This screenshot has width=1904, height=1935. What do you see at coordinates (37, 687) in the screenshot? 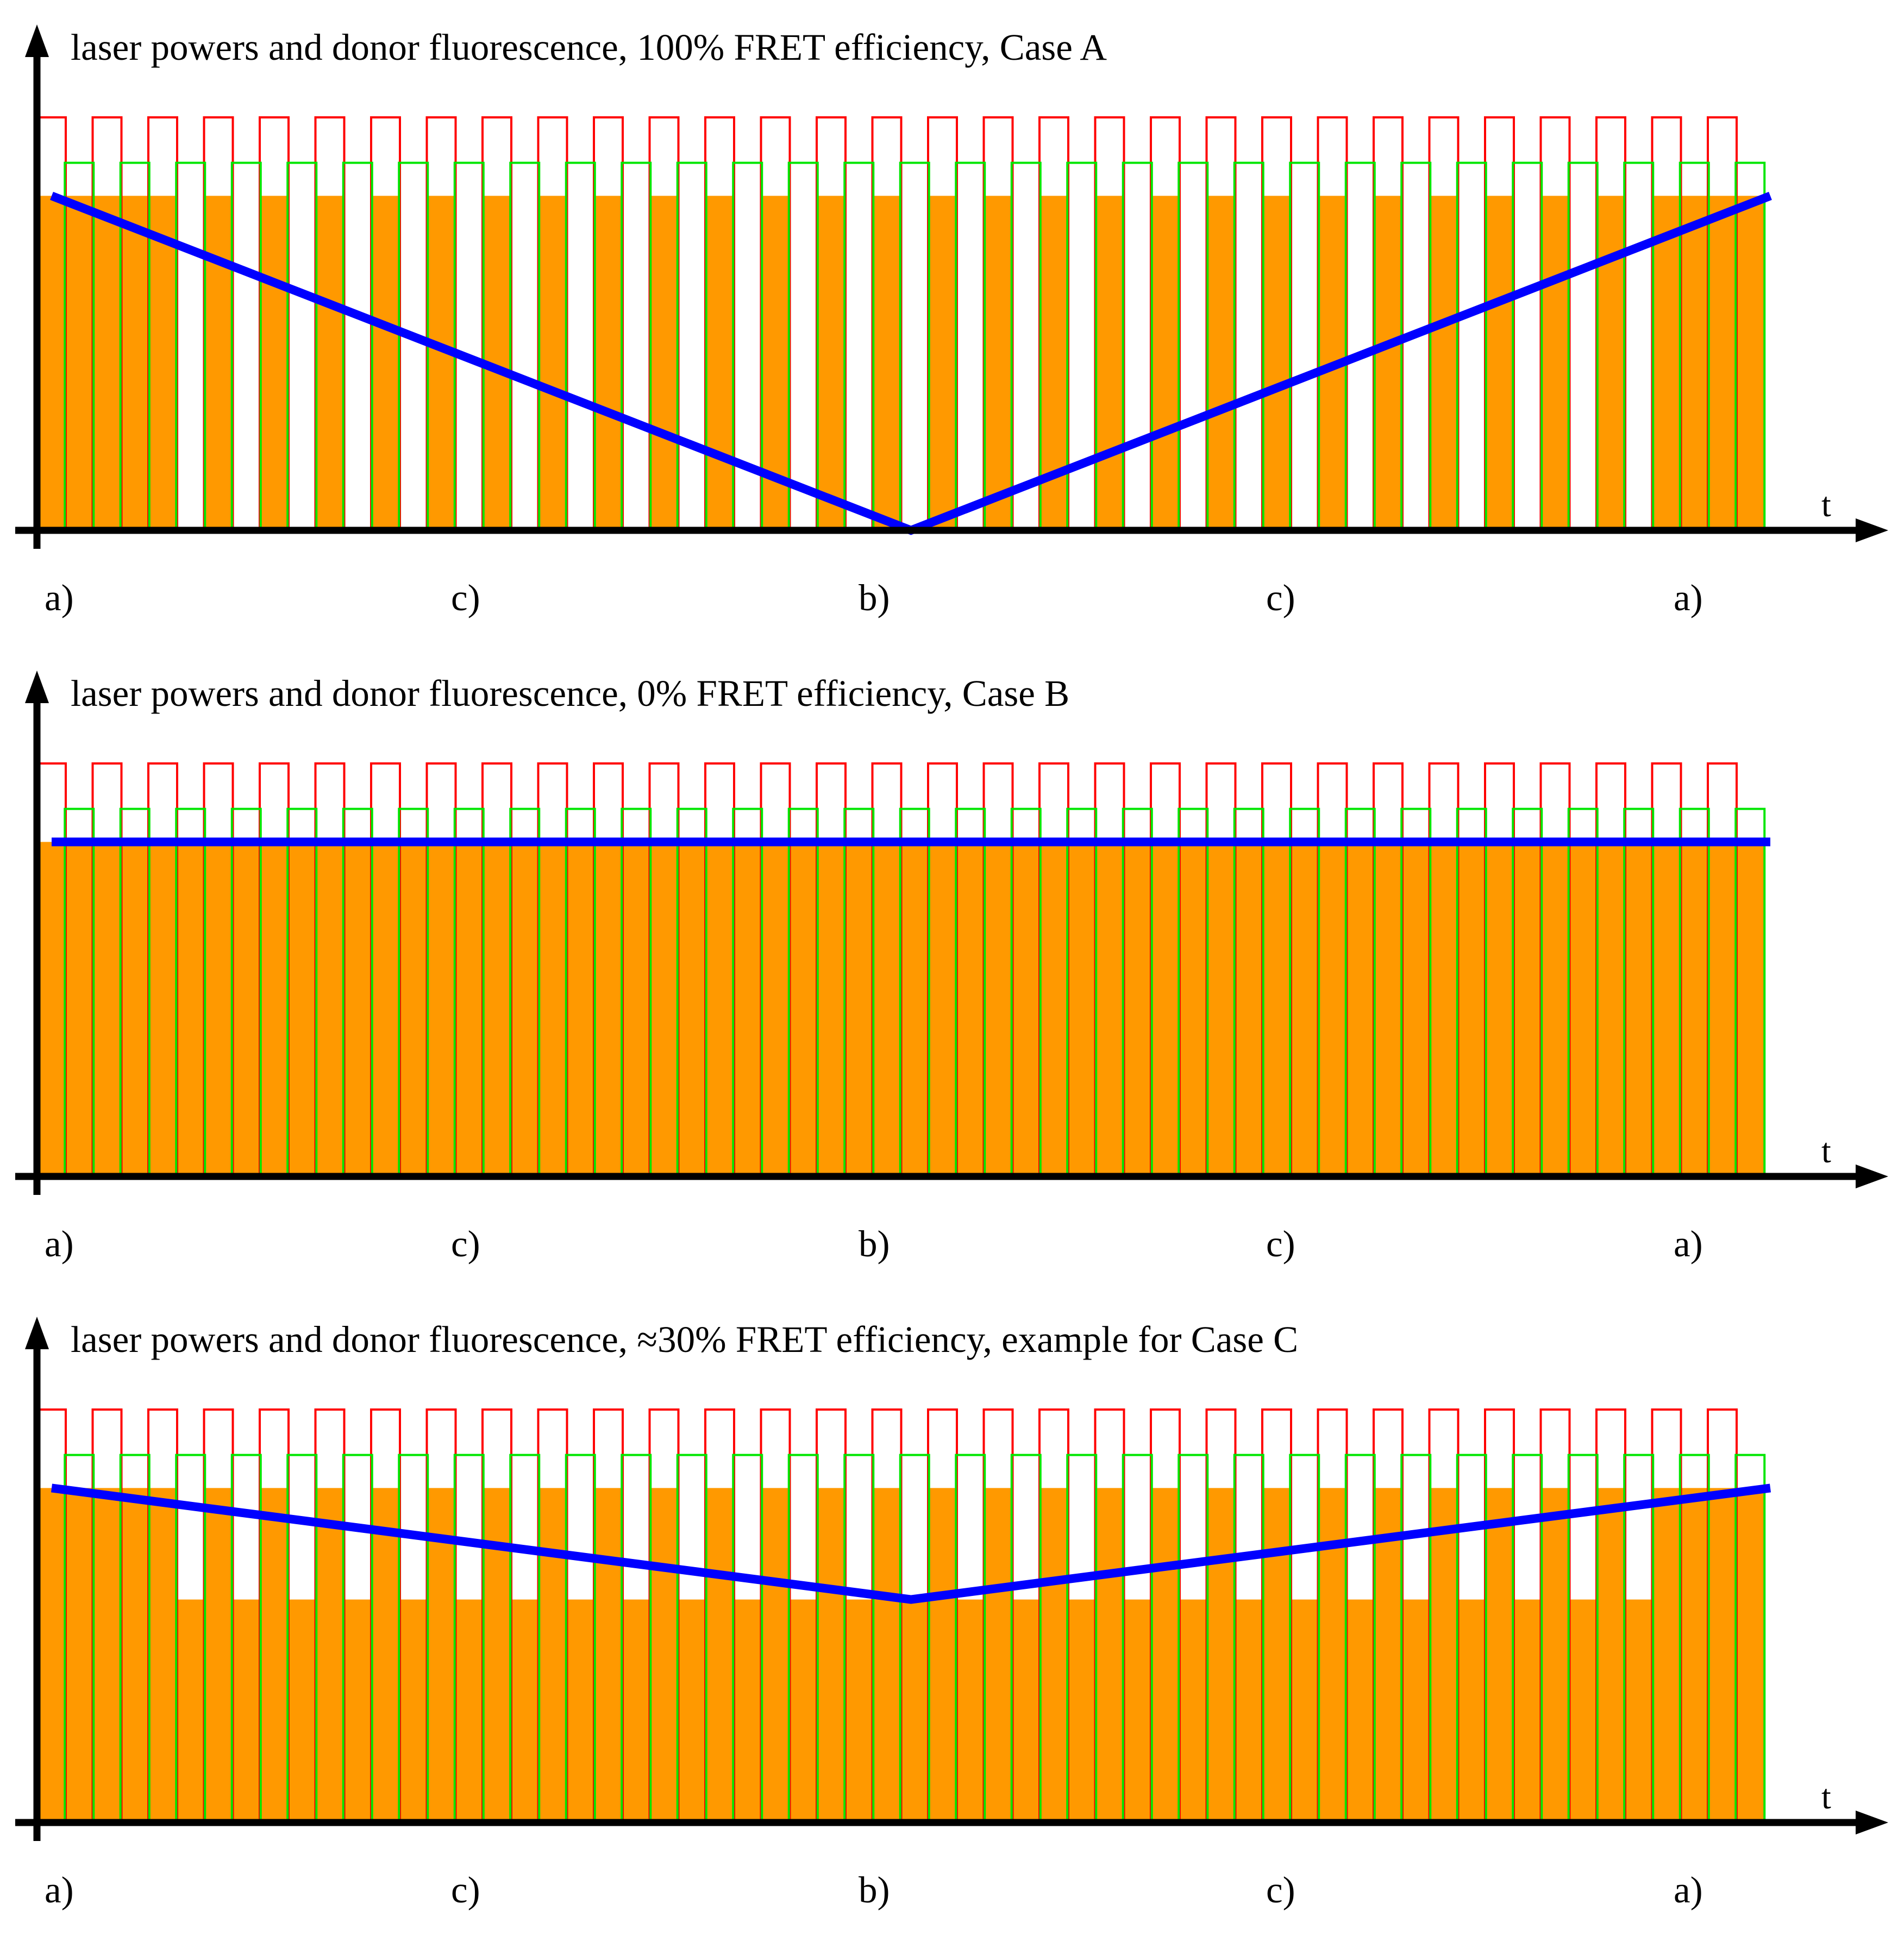
I see `y-axis-arrowhead` at bounding box center [37, 687].